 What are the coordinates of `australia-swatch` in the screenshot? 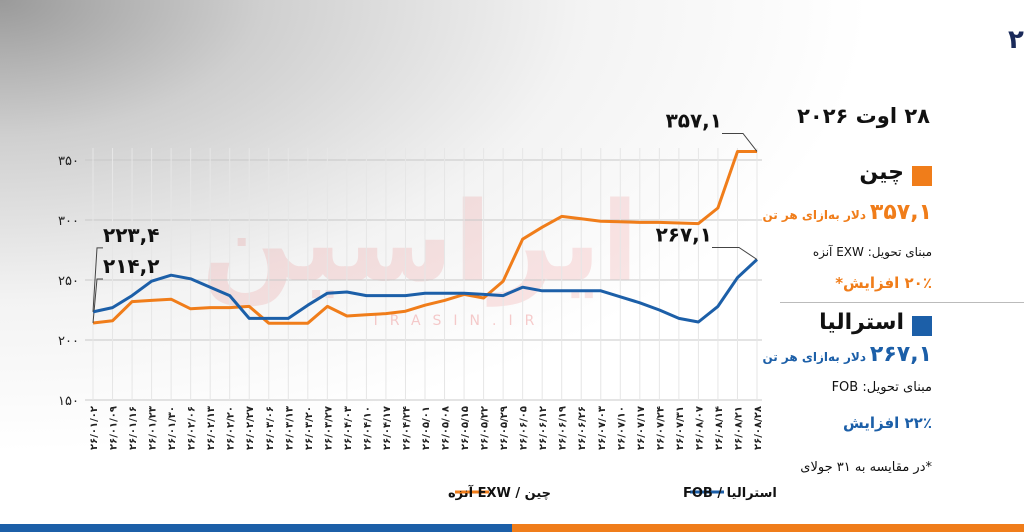 It's located at (922, 326).